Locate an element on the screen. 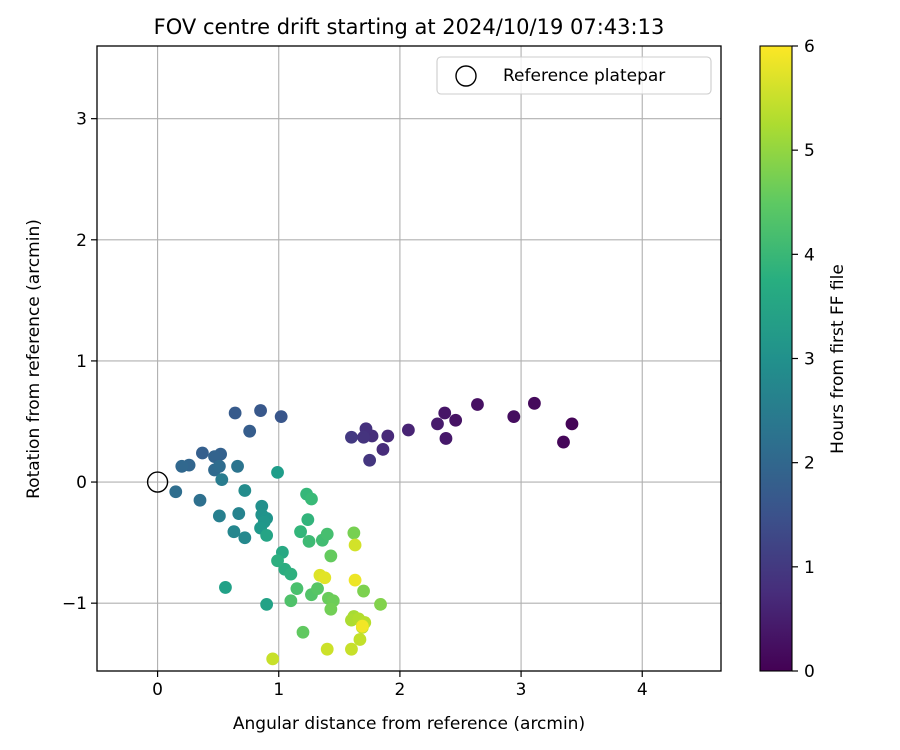 The image size is (900, 750). legend-marker-icon is located at coordinates (466, 76).